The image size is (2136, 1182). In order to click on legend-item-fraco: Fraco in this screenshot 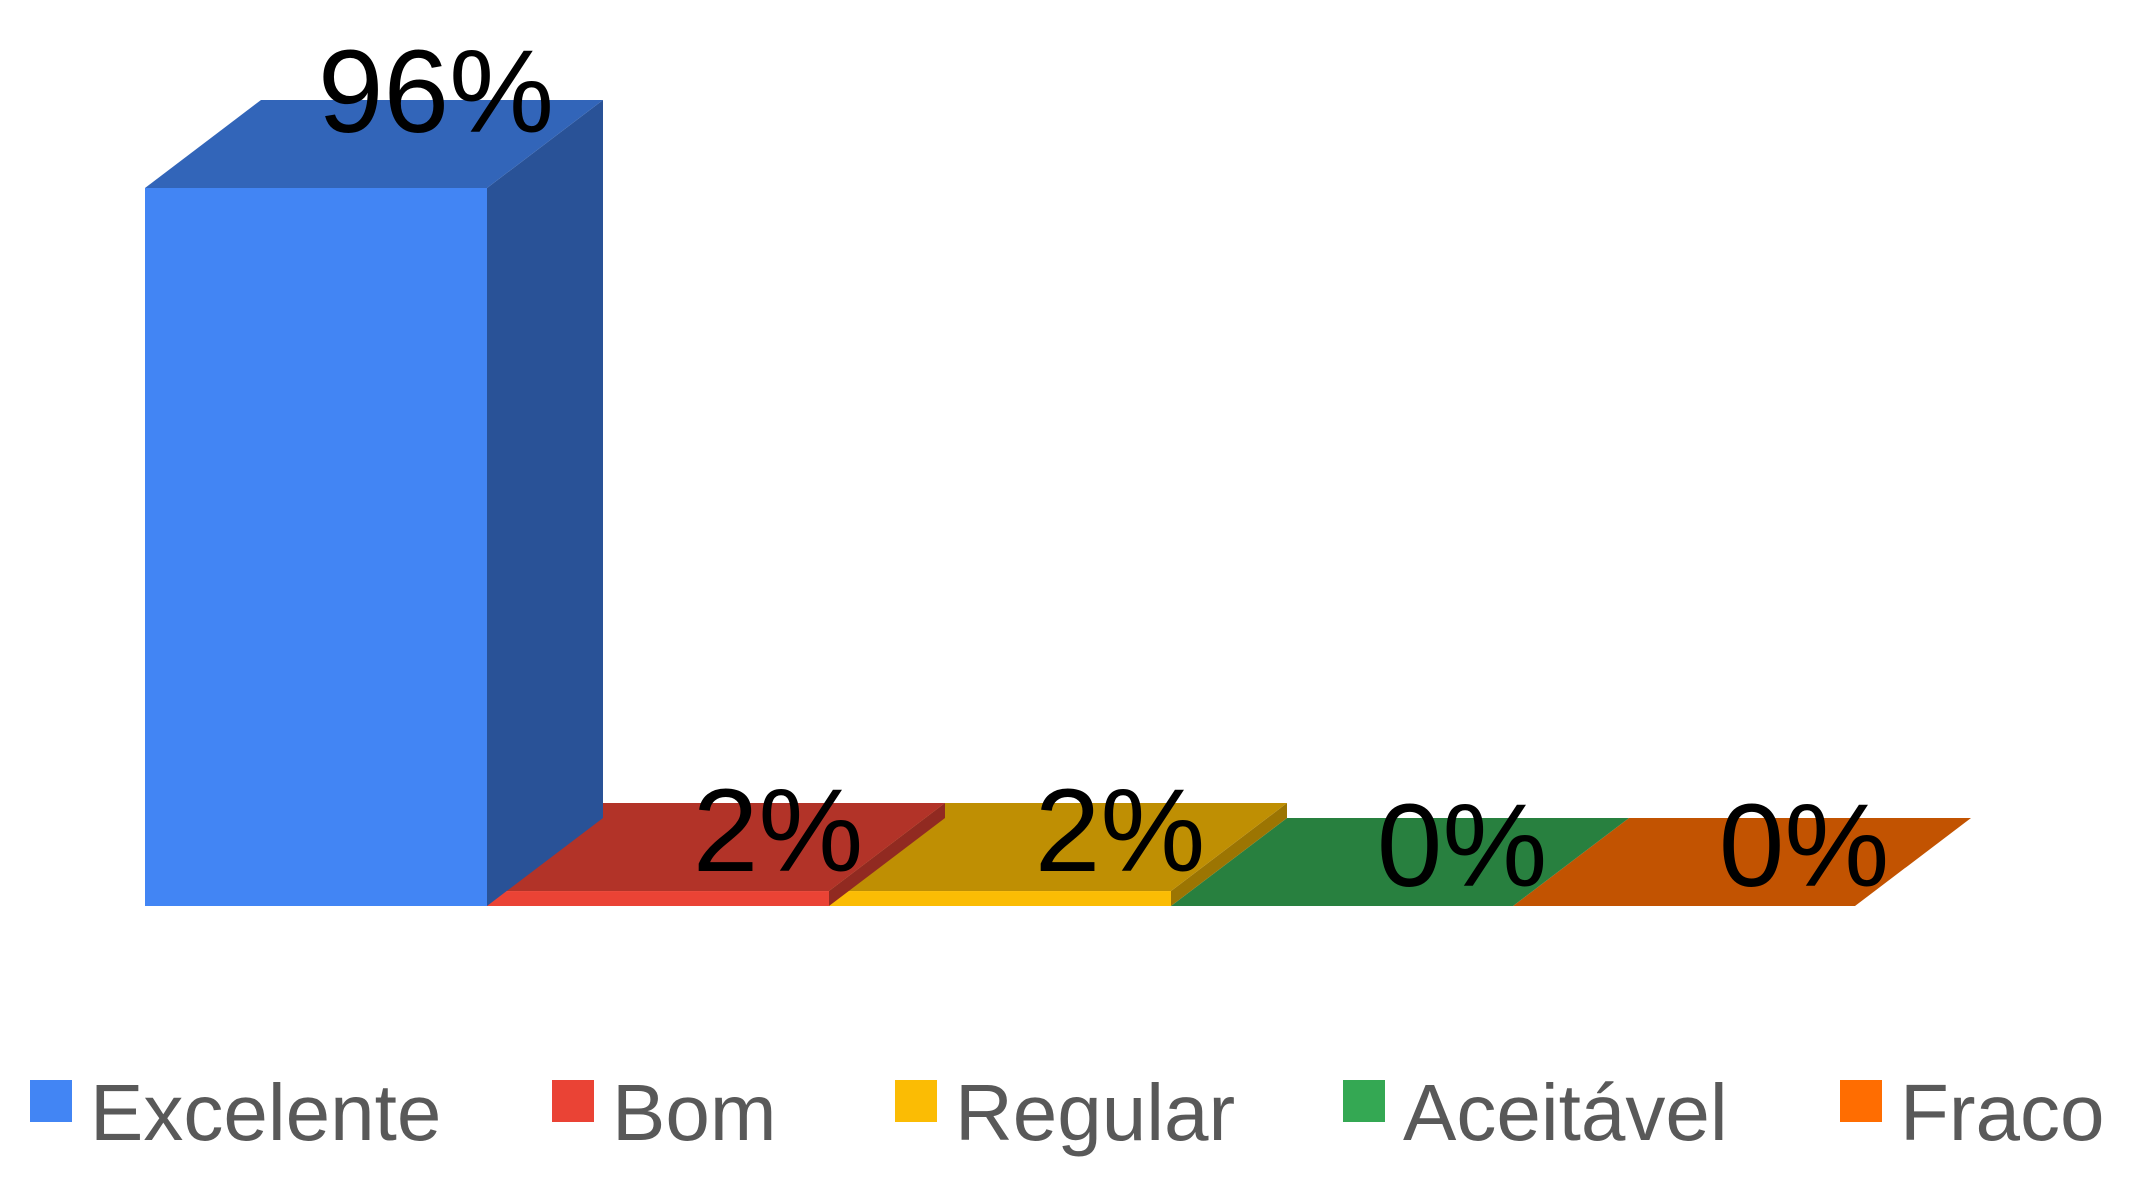, I will do `click(1972, 1112)`.